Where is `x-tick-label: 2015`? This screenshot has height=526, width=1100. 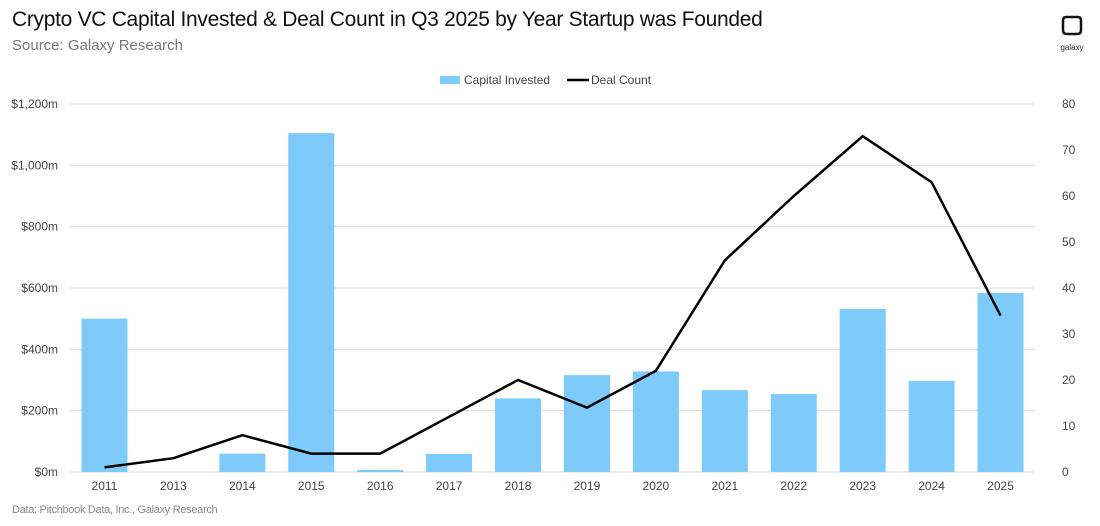 x-tick-label: 2015 is located at coordinates (311, 486).